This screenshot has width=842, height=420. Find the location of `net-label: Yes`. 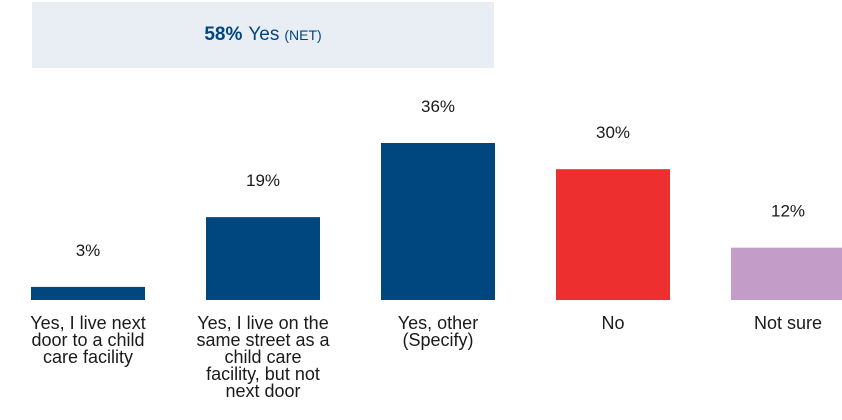

net-label: Yes is located at coordinates (264, 34).